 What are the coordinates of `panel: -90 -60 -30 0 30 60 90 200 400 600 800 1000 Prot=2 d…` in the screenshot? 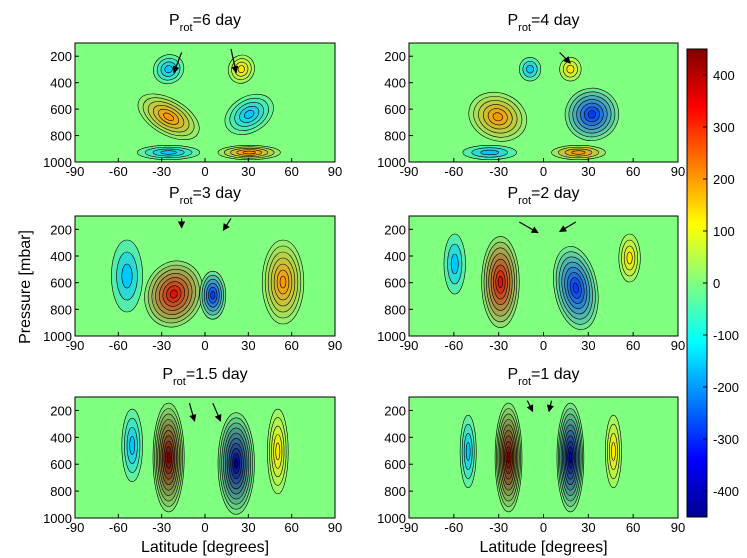 It's located at (531, 269).